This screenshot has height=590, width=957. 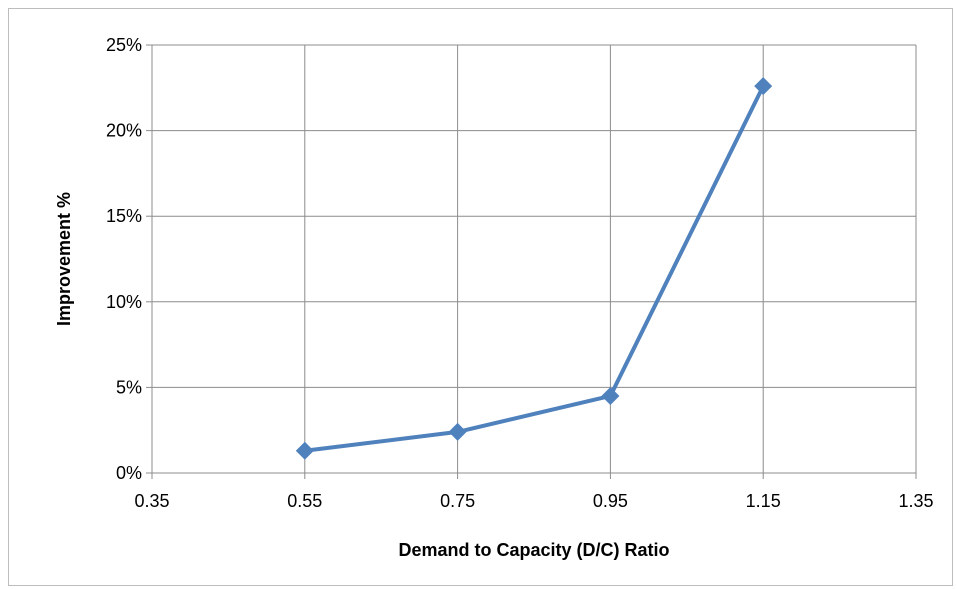 What do you see at coordinates (610, 501) in the screenshot?
I see `x-tick-label: 0.95` at bounding box center [610, 501].